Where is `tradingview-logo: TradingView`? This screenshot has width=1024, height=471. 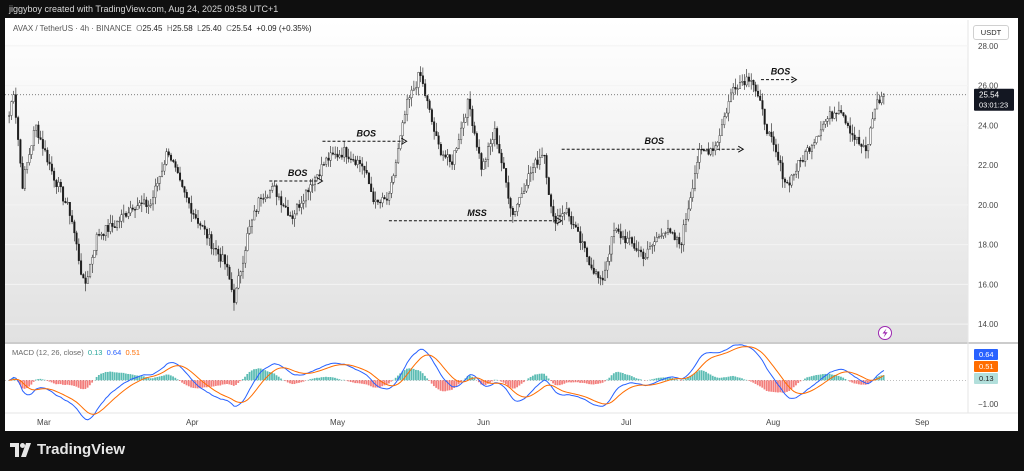
tradingview-logo: TradingView is located at coordinates (67, 449).